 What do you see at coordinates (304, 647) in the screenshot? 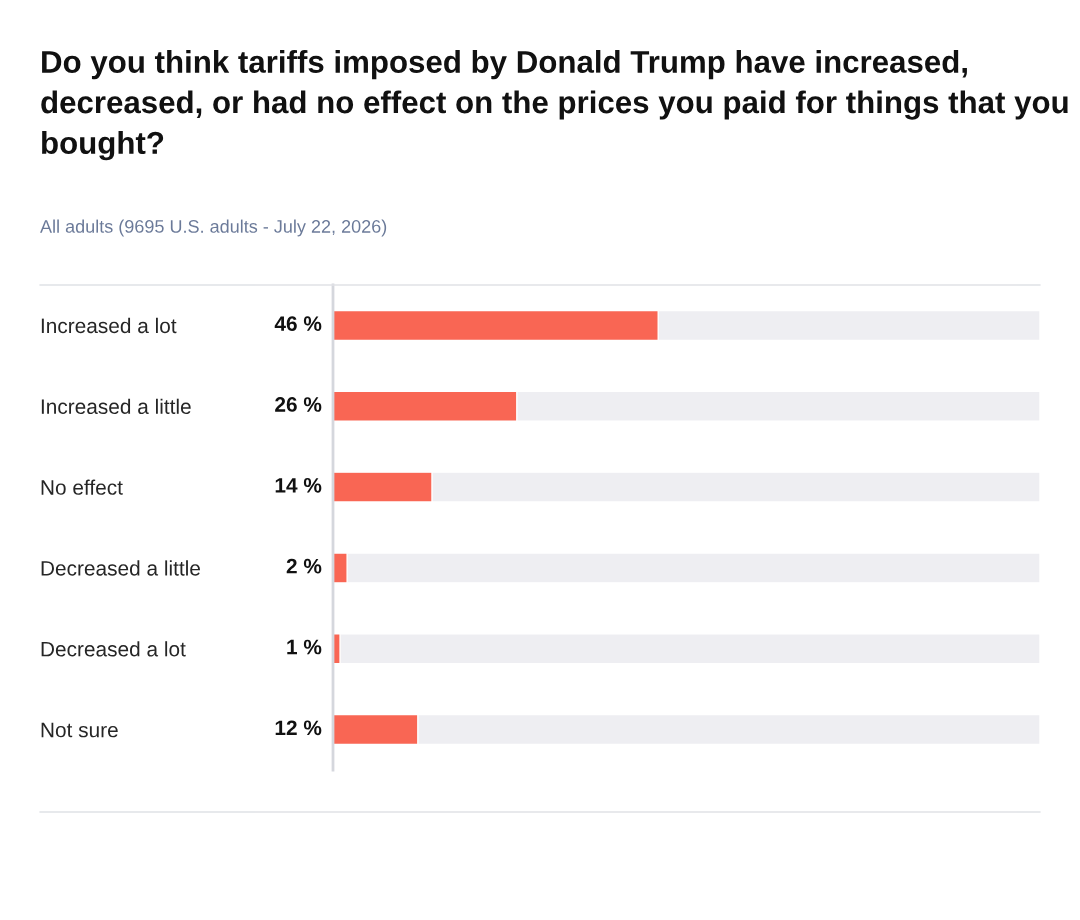
I see `data-label: 1 %` at bounding box center [304, 647].